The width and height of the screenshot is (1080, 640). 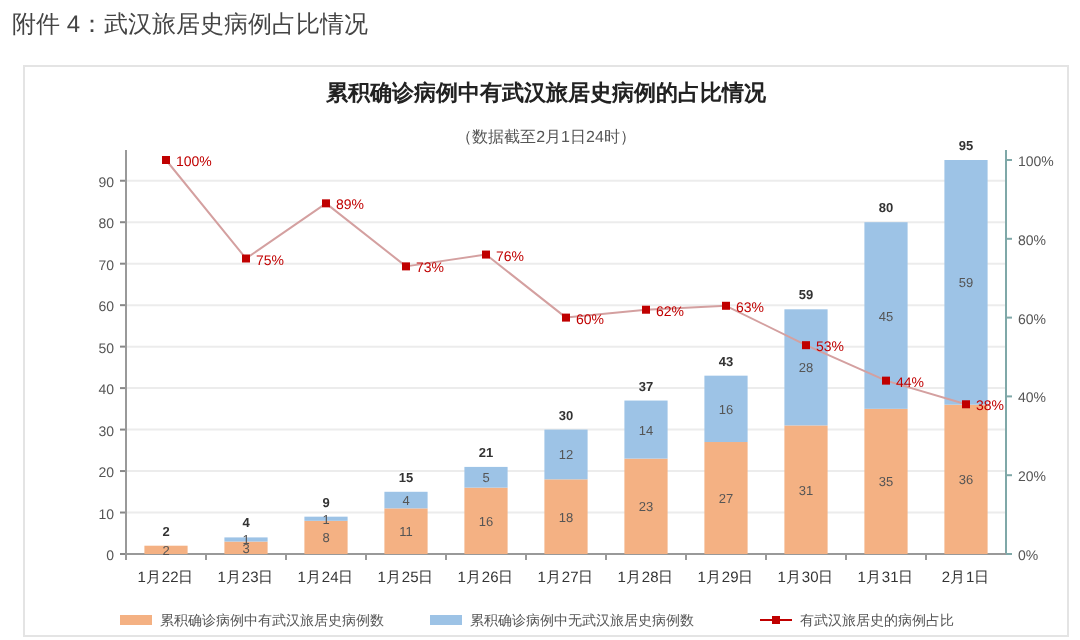 What do you see at coordinates (546, 137) in the screenshot?
I see `chart-subtitle: （数据截至2月1日24时）` at bounding box center [546, 137].